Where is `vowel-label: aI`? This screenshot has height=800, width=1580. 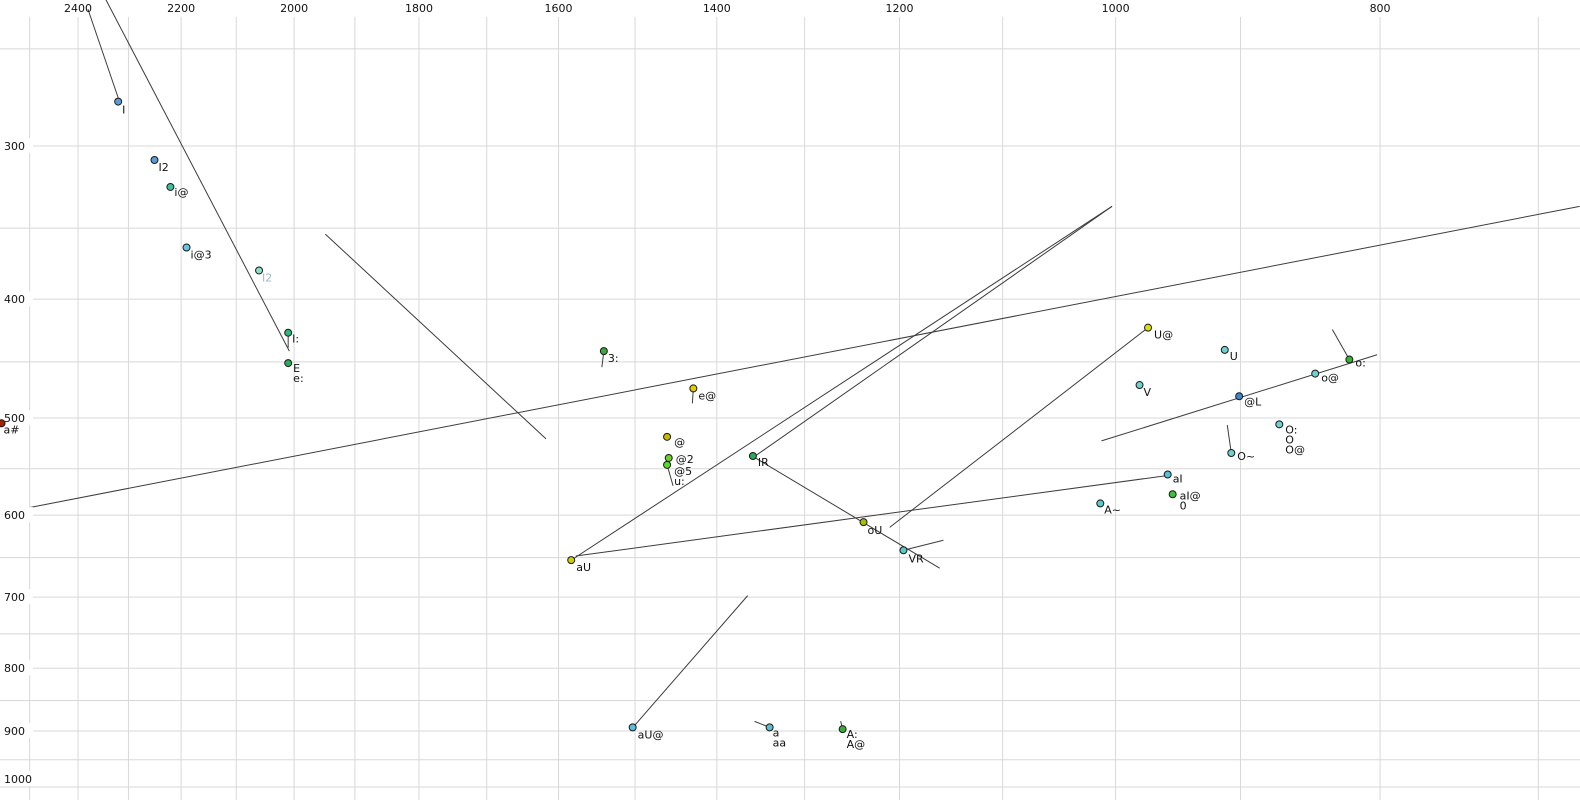 vowel-label: aI is located at coordinates (1178, 479).